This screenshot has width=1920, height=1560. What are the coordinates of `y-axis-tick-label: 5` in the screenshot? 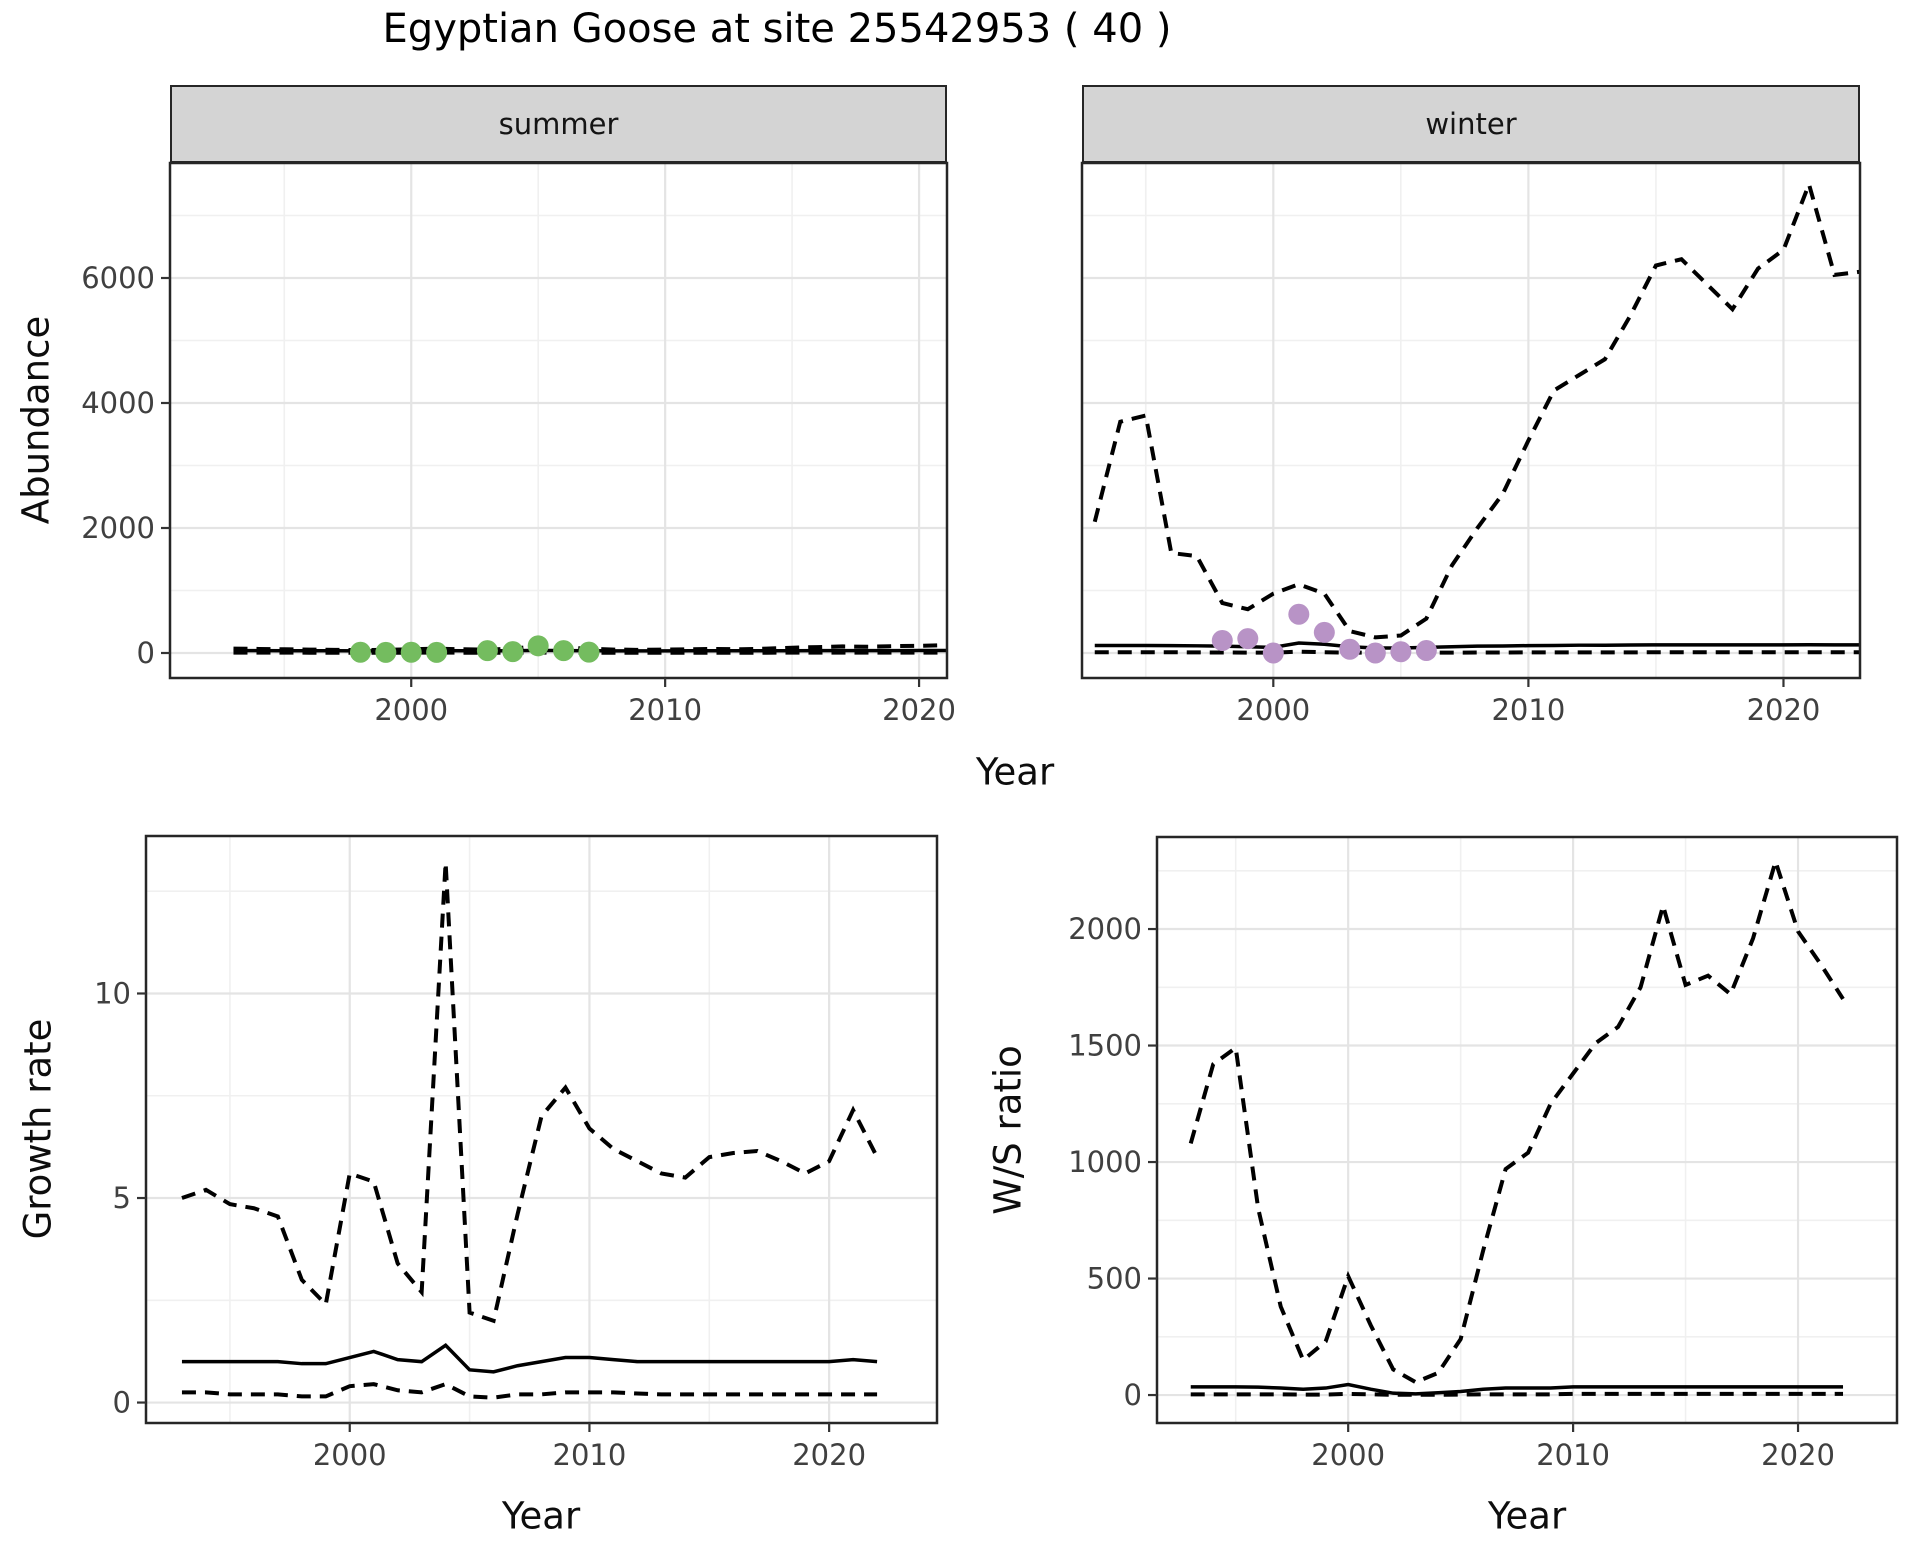 It's located at (122, 1198).